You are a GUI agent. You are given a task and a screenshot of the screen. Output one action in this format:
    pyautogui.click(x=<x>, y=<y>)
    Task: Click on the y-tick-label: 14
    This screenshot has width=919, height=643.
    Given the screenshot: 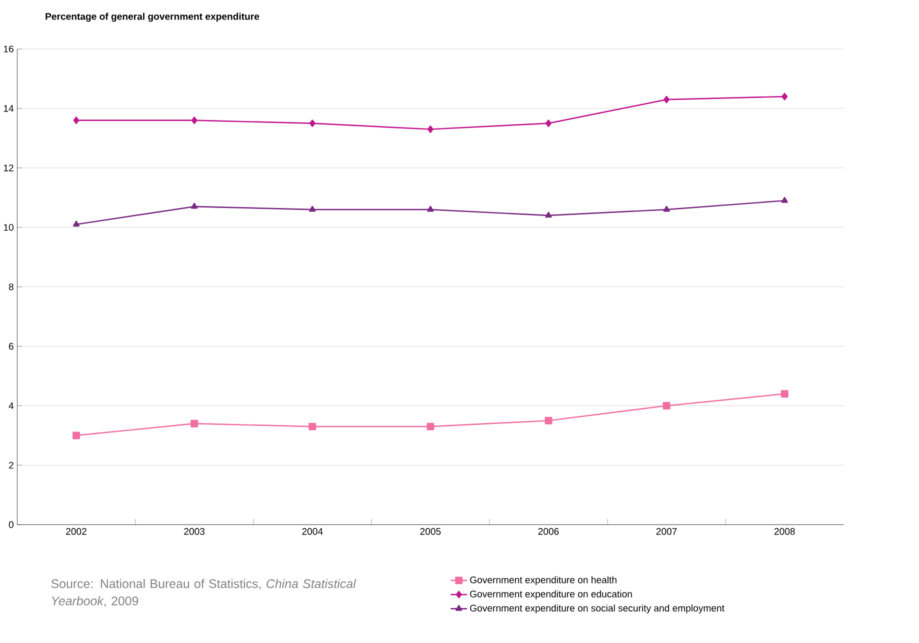 What is the action you would take?
    pyautogui.click(x=9, y=108)
    